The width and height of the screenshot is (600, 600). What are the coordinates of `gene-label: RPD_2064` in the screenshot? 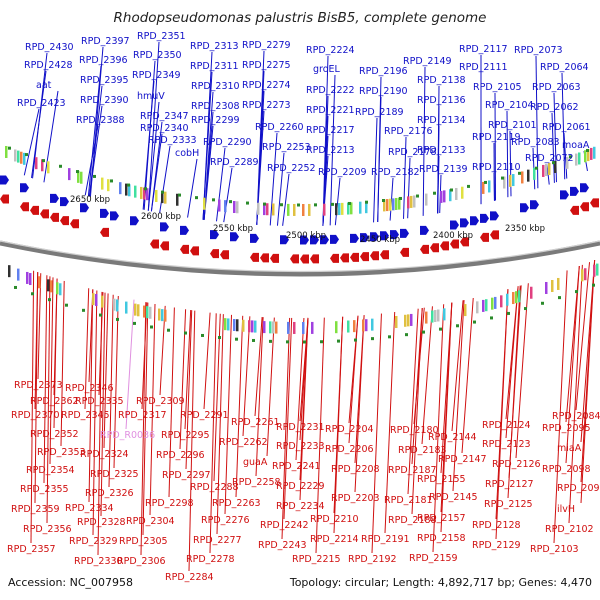 It's located at (564, 67).